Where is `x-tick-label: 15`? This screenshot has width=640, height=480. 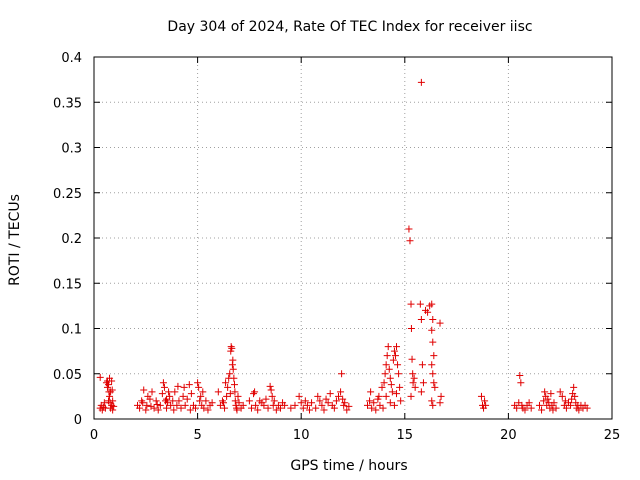
x-tick-label: 15 is located at coordinates (405, 435).